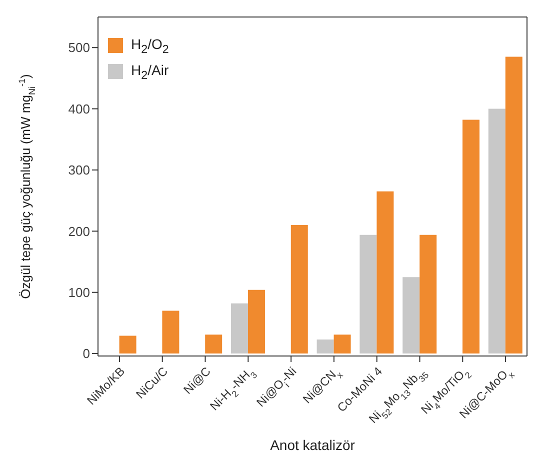 This screenshot has width=534, height=462. I want to click on y-tick-label: 500, so click(79, 48).